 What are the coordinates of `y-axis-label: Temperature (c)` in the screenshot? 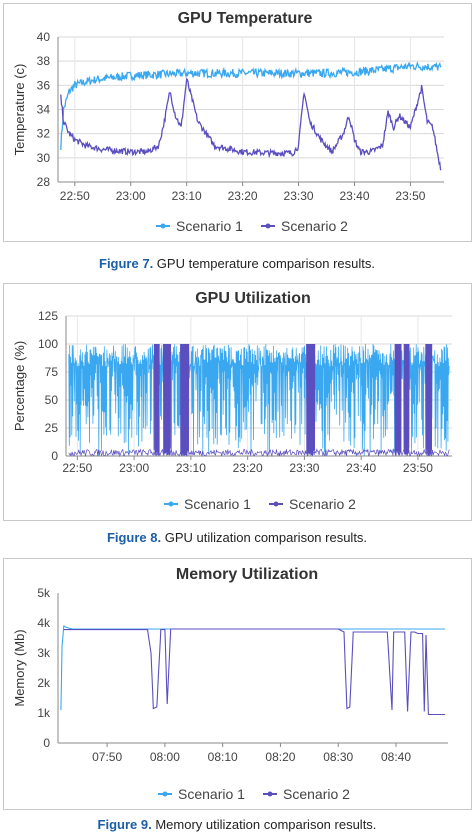 It's located at (19, 110).